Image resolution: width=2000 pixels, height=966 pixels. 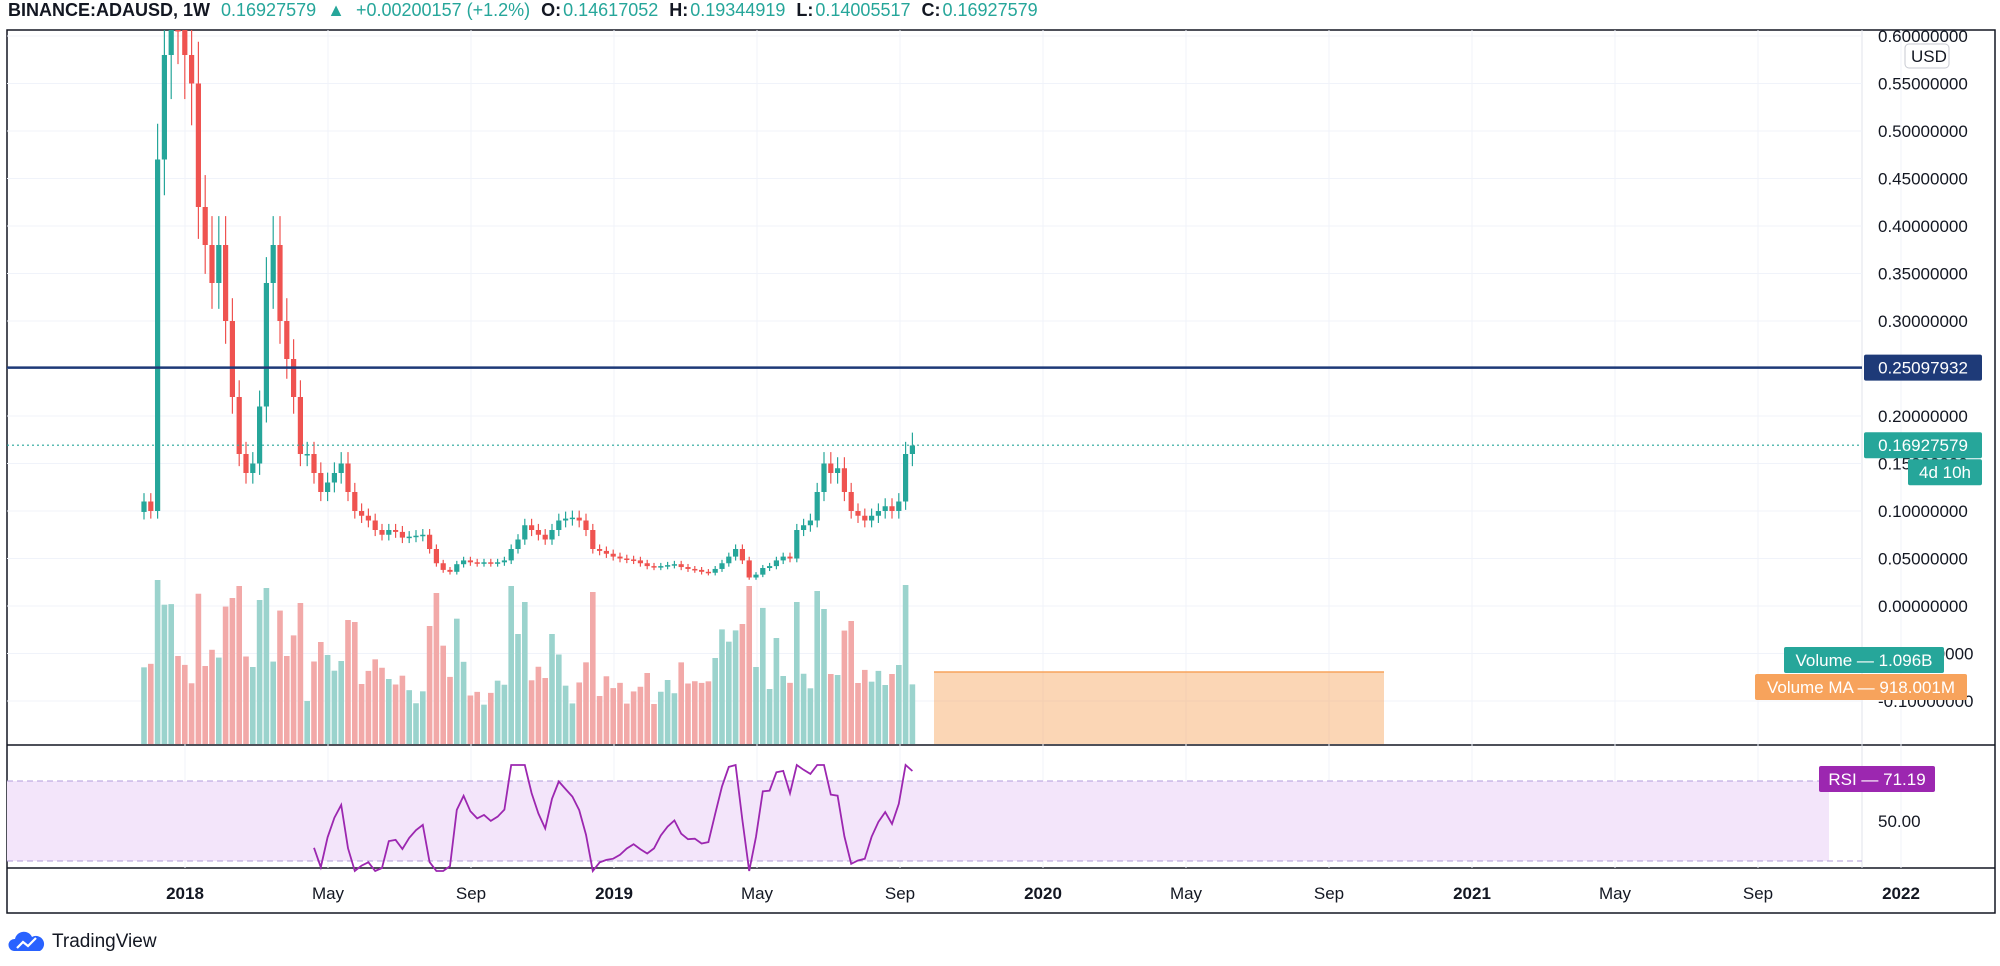 What do you see at coordinates (1927, 56) in the screenshot?
I see `currency-badge: USD` at bounding box center [1927, 56].